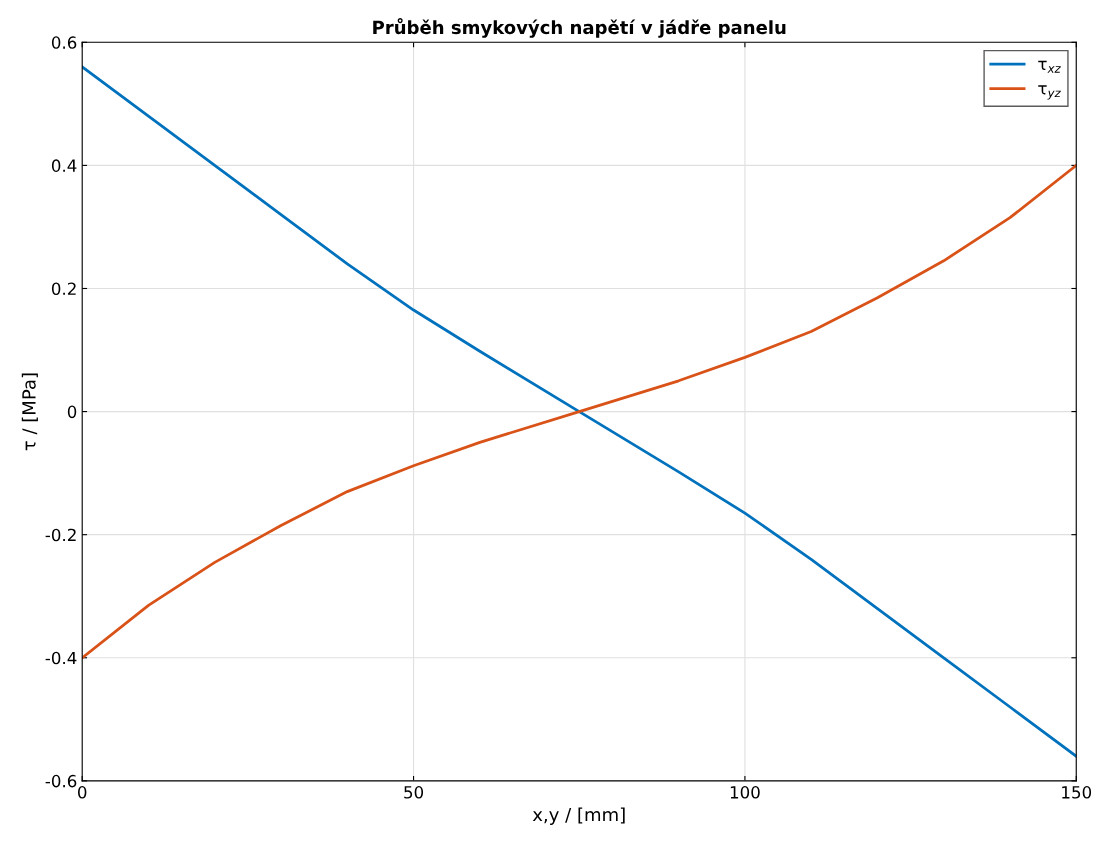 This screenshot has width=1096, height=846. What do you see at coordinates (60, 535) in the screenshot?
I see `y-tick-label: -0.2` at bounding box center [60, 535].